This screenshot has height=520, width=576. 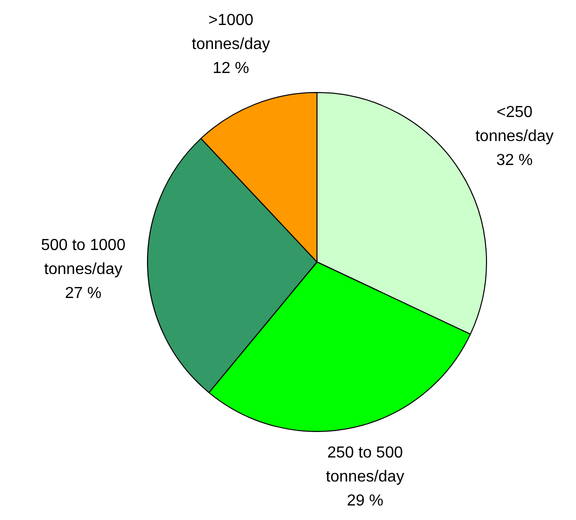 I want to click on data-label: 12 %, so click(x=231, y=68).